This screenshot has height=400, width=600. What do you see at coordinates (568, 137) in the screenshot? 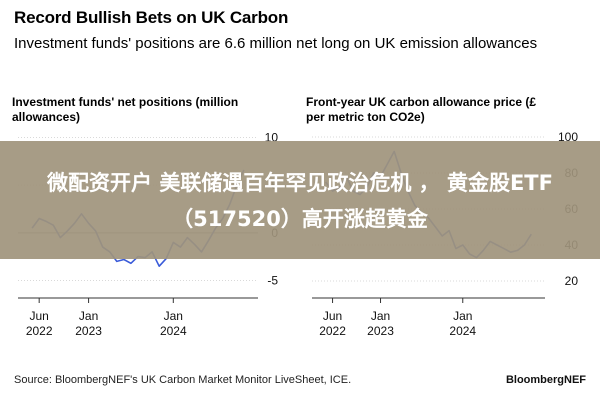
I see `y-tick-label: 100` at bounding box center [568, 137].